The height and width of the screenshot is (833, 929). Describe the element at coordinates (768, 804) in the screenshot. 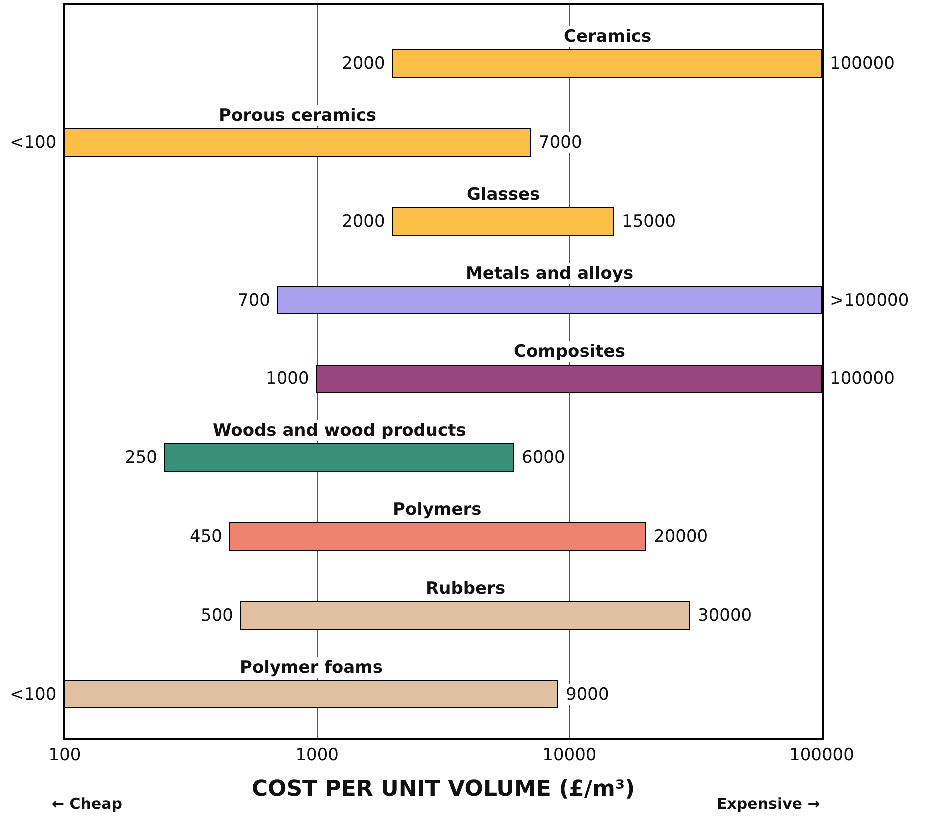

I see `text: Expensive →` at that location.